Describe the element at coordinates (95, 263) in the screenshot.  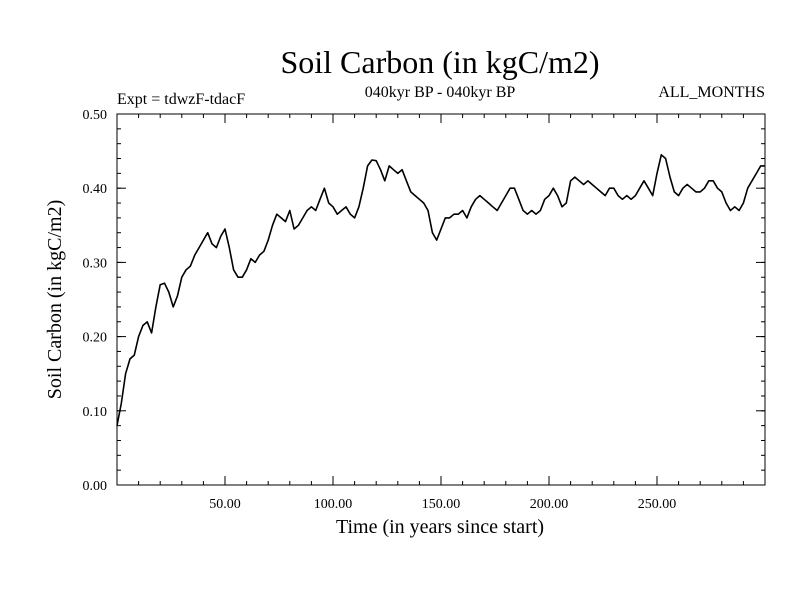
I see `y-tick-label: 0.30` at that location.